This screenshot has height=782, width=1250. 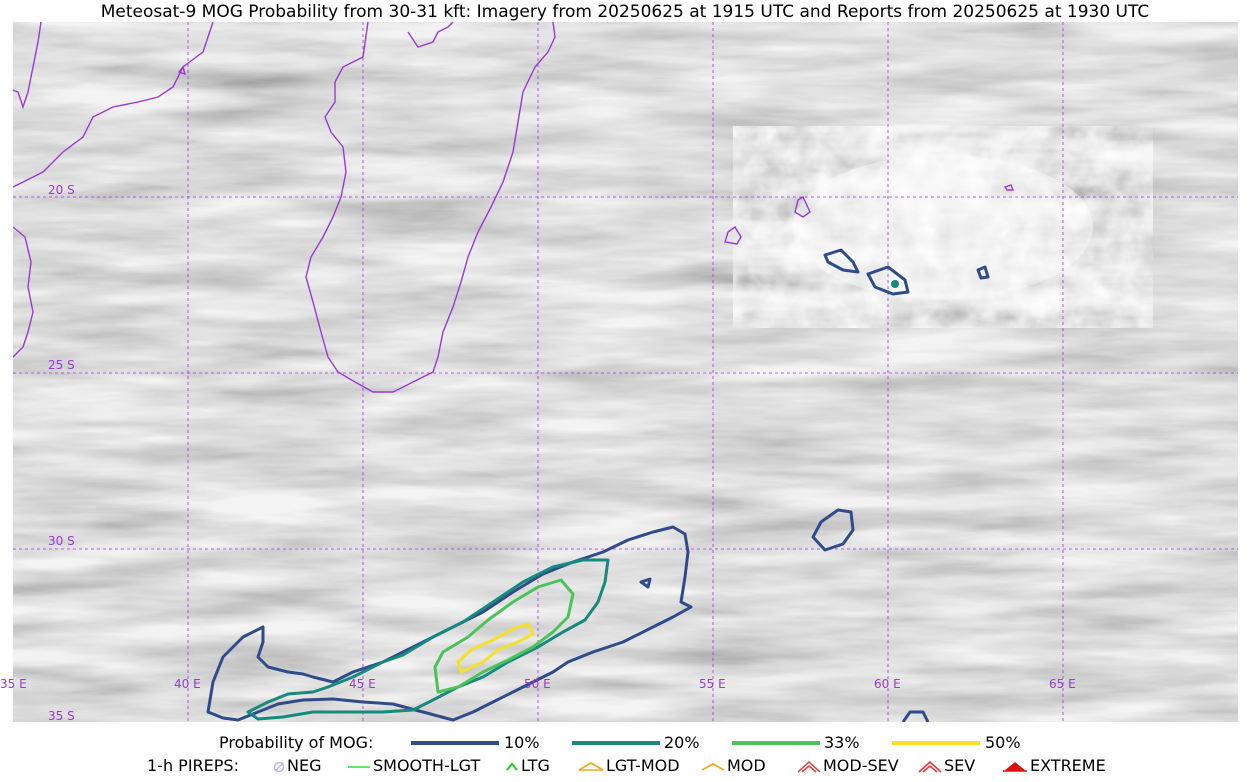 What do you see at coordinates (113, 105) in the screenshot?
I see `africa-coastline` at bounding box center [113, 105].